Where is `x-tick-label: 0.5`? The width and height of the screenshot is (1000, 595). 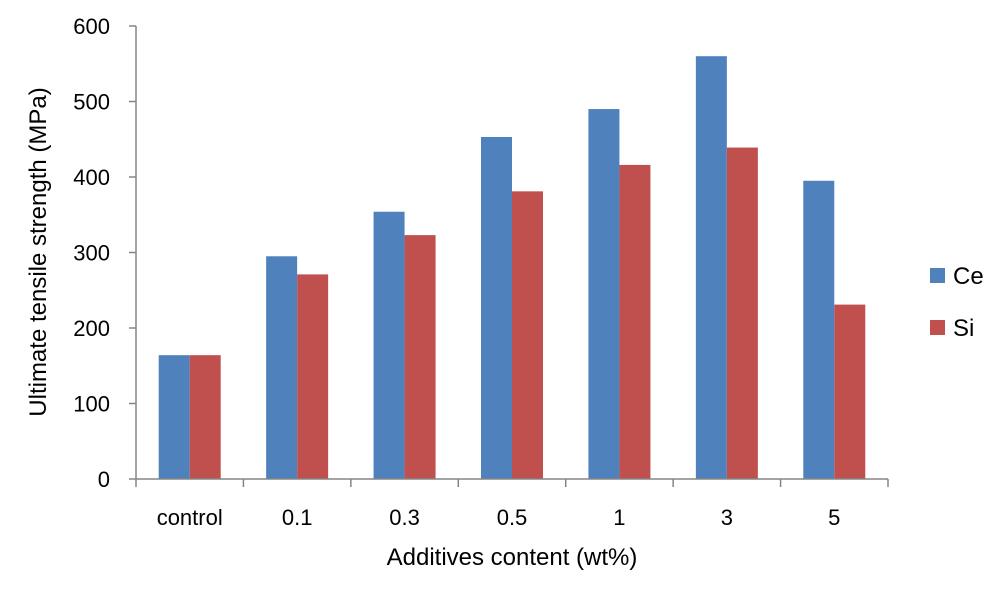
x-tick-label: 0.5 is located at coordinates (512, 517).